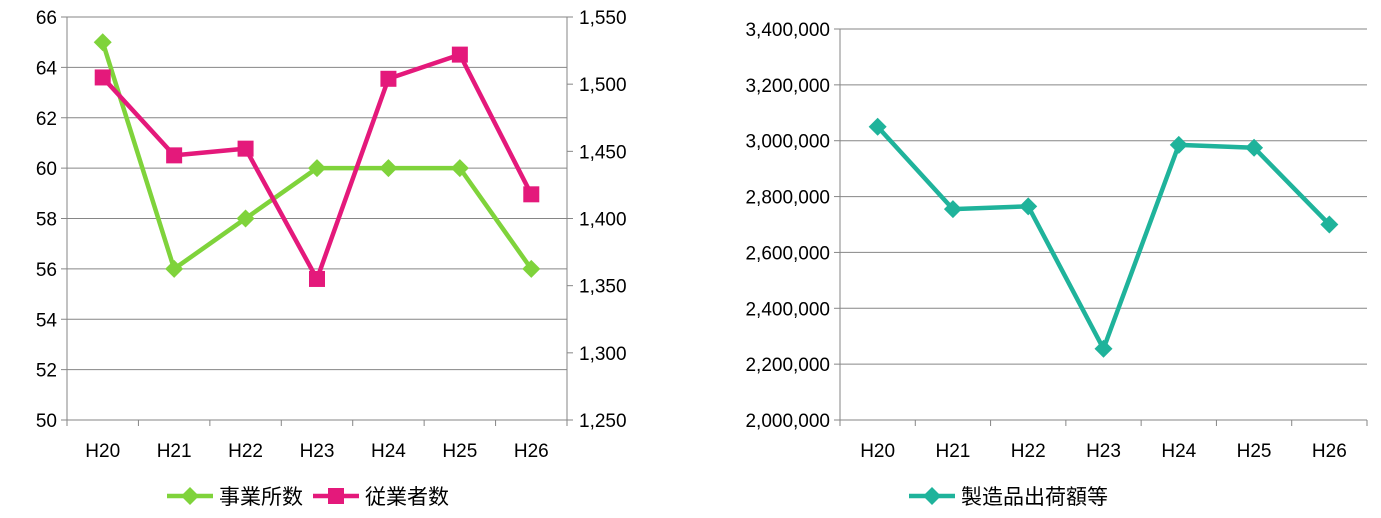 The image size is (1381, 518). What do you see at coordinates (261, 497) in the screenshot?
I see `legend-label: 事業所数` at bounding box center [261, 497].